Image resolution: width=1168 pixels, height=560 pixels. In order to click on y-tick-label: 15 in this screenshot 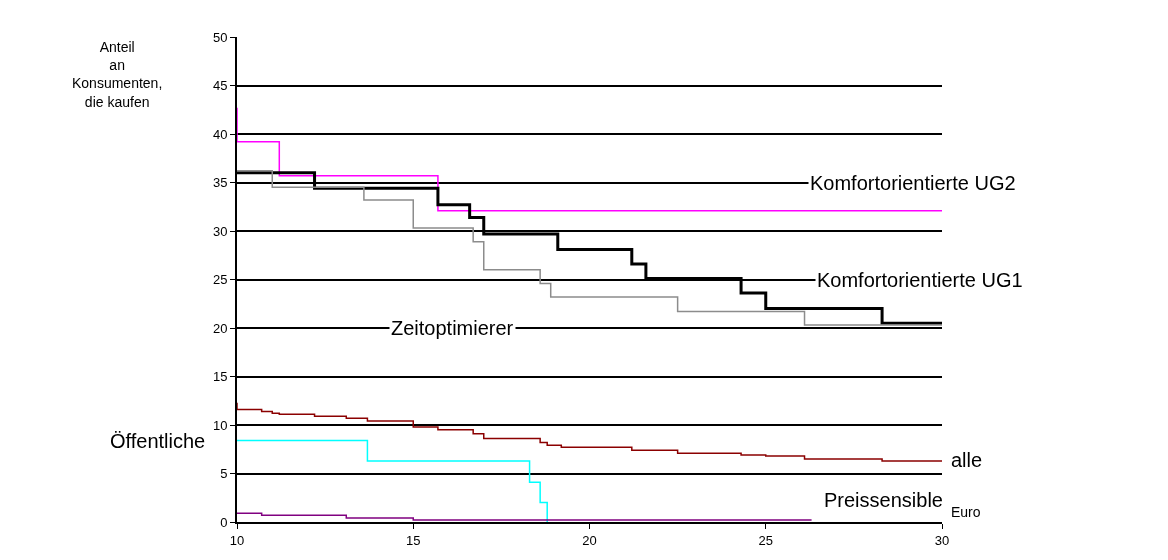, I will do `click(220, 377)`.